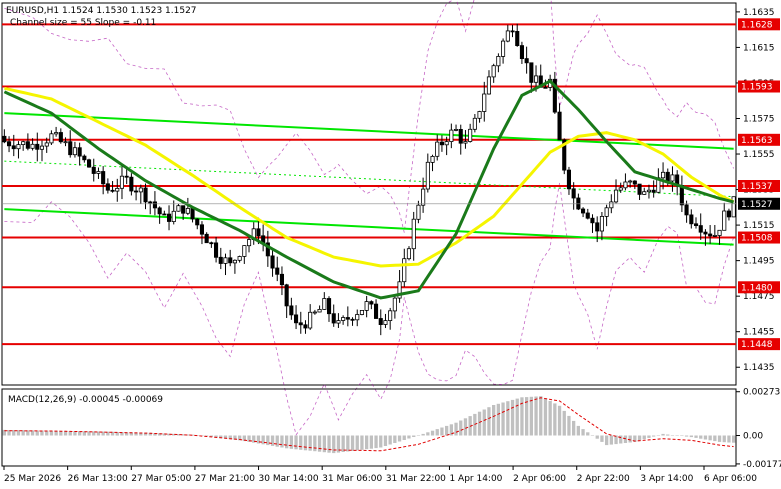  What do you see at coordinates (757, 141) in the screenshot?
I see `level-label: 1.1563` at bounding box center [757, 141].